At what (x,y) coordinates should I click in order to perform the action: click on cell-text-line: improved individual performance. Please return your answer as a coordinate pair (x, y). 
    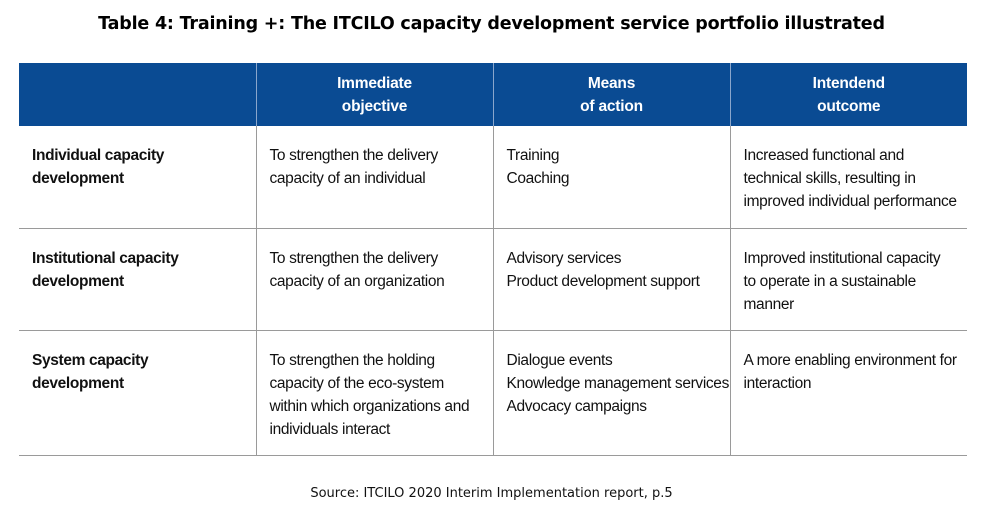
    Looking at the image, I should click on (850, 201).